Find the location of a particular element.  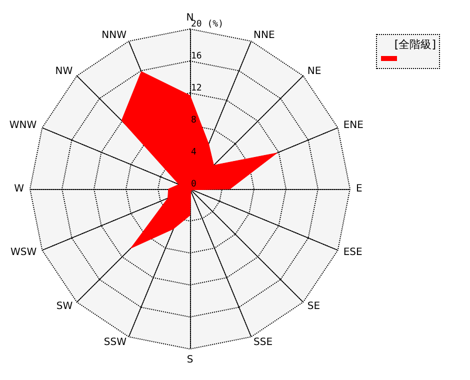

spoke-label: SE is located at coordinates (313, 306).